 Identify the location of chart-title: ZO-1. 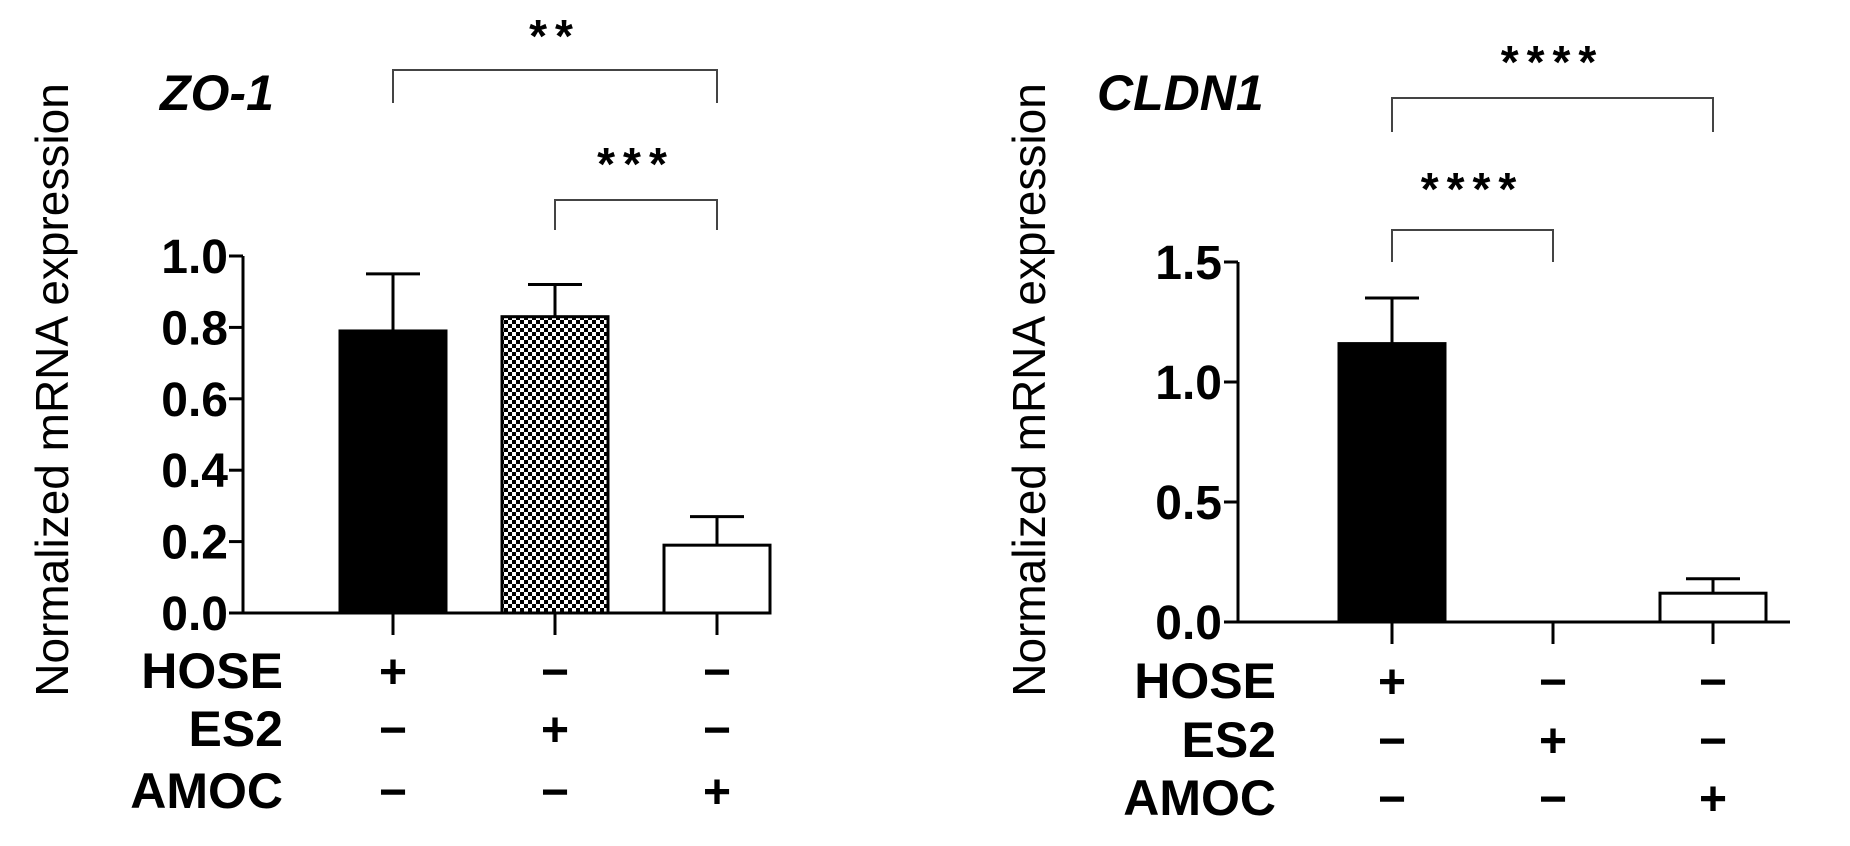
(216, 93).